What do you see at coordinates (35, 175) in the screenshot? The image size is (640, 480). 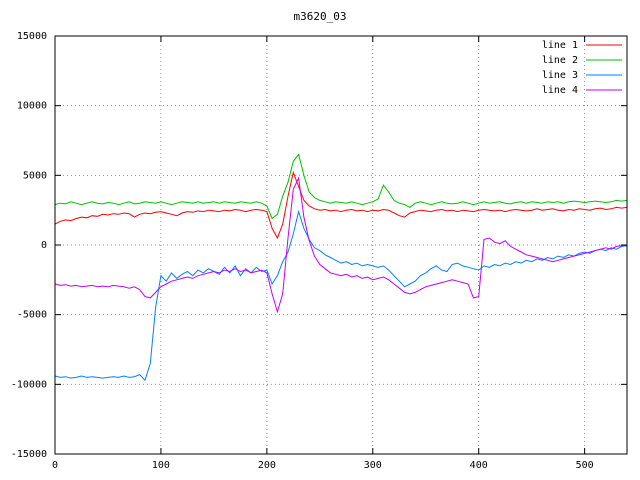 I see `y-tick-label: 5000` at bounding box center [35, 175].